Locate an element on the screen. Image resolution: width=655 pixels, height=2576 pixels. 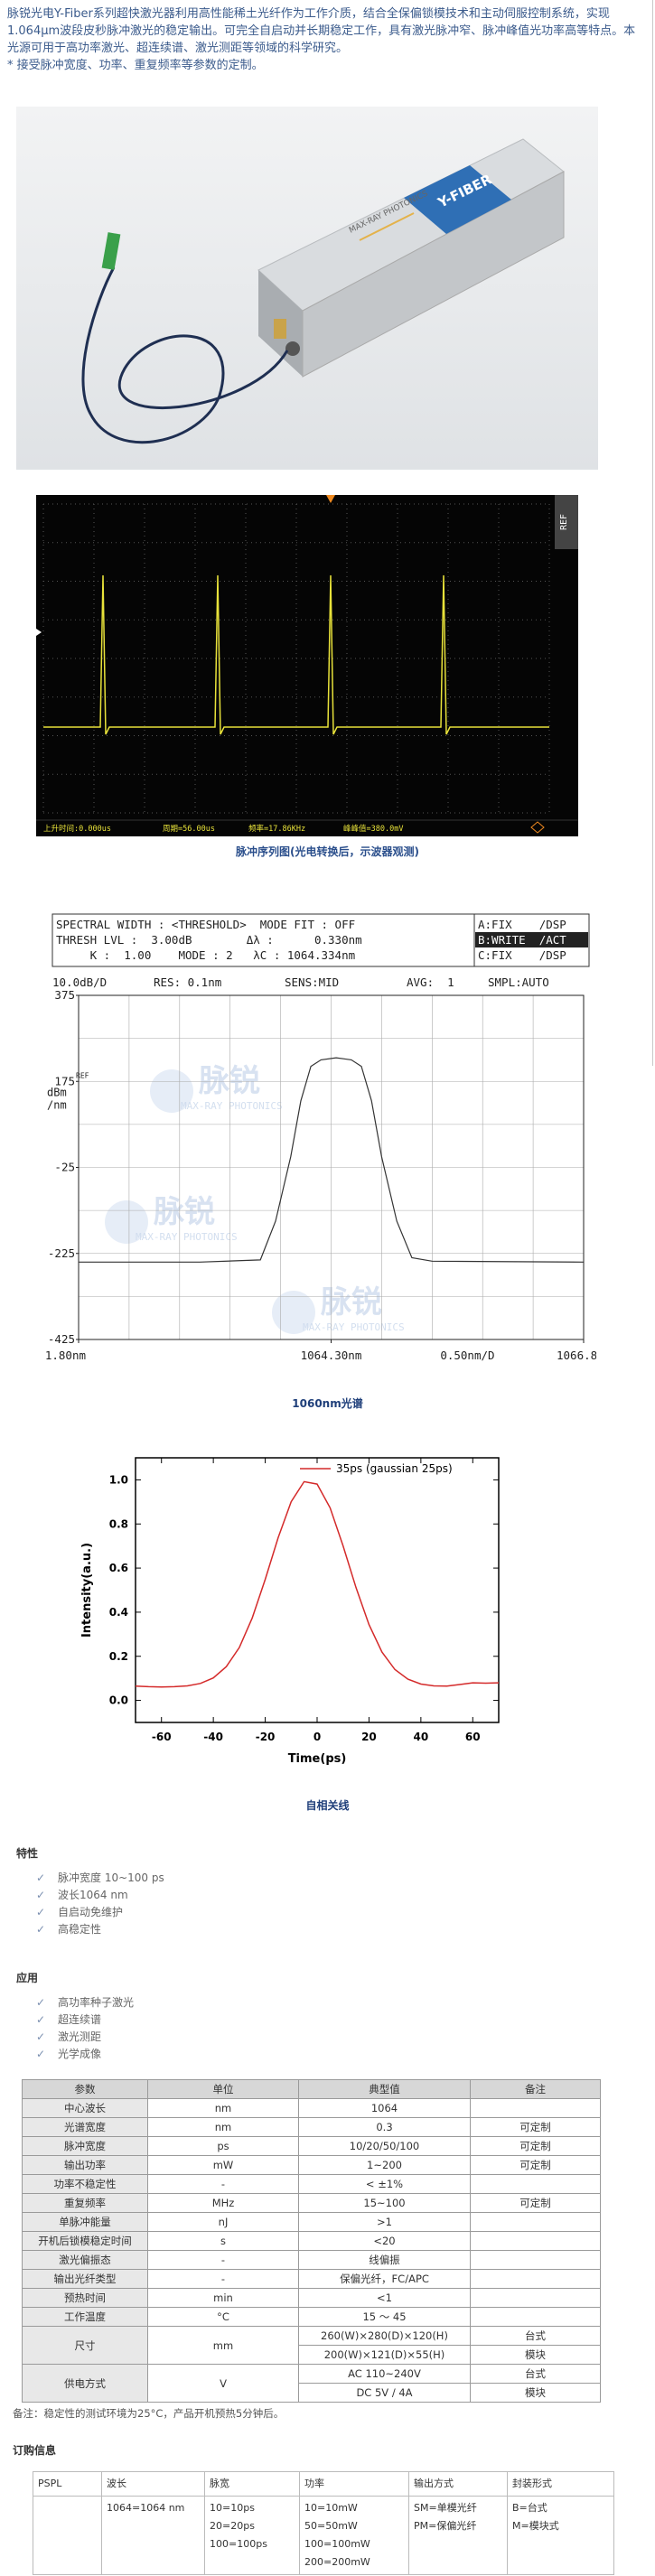
spec-row: 重复频率 MHz 15~100 可定制 is located at coordinates (311, 2203).